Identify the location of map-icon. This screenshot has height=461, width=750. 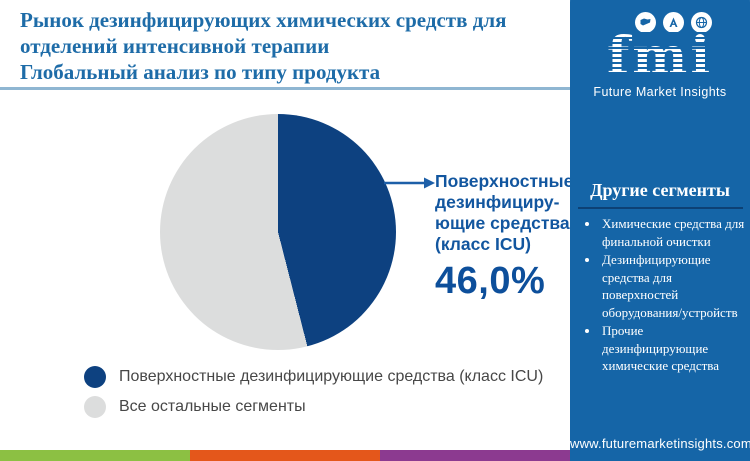
(645, 22).